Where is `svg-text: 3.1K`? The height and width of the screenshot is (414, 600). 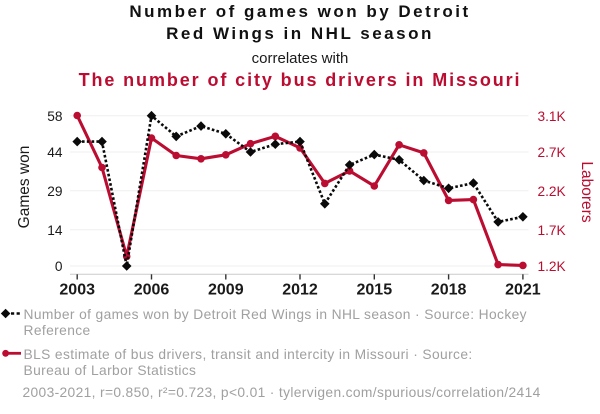
svg-text: 3.1K is located at coordinates (552, 116).